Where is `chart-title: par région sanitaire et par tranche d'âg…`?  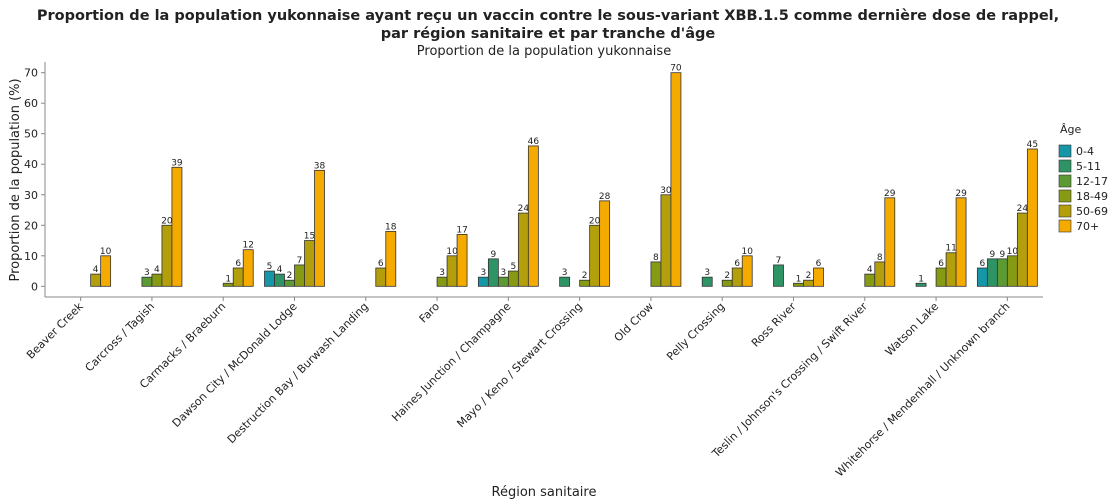
chart-title: par région sanitaire et par tranche d'âg… is located at coordinates (548, 34).